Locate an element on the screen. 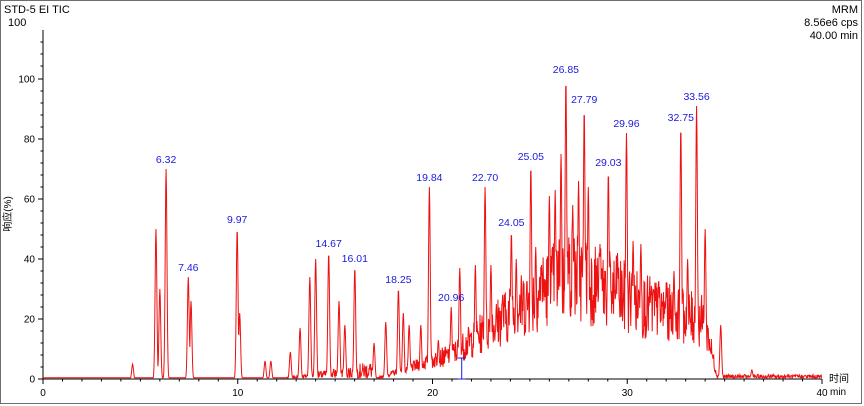  y-tick-label: 60 is located at coordinates (30, 200).